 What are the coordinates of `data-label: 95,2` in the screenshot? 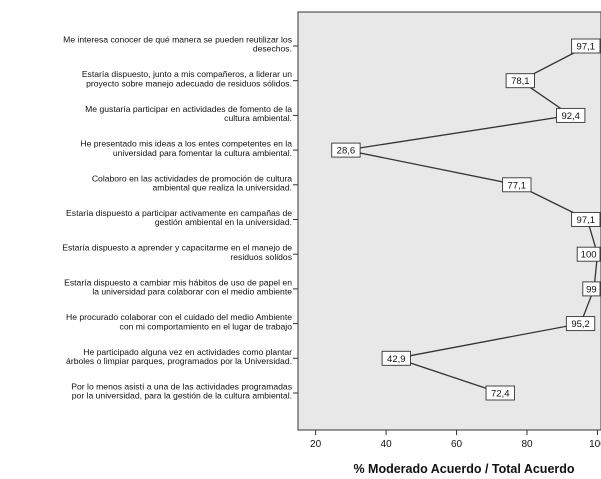 It's located at (580, 324).